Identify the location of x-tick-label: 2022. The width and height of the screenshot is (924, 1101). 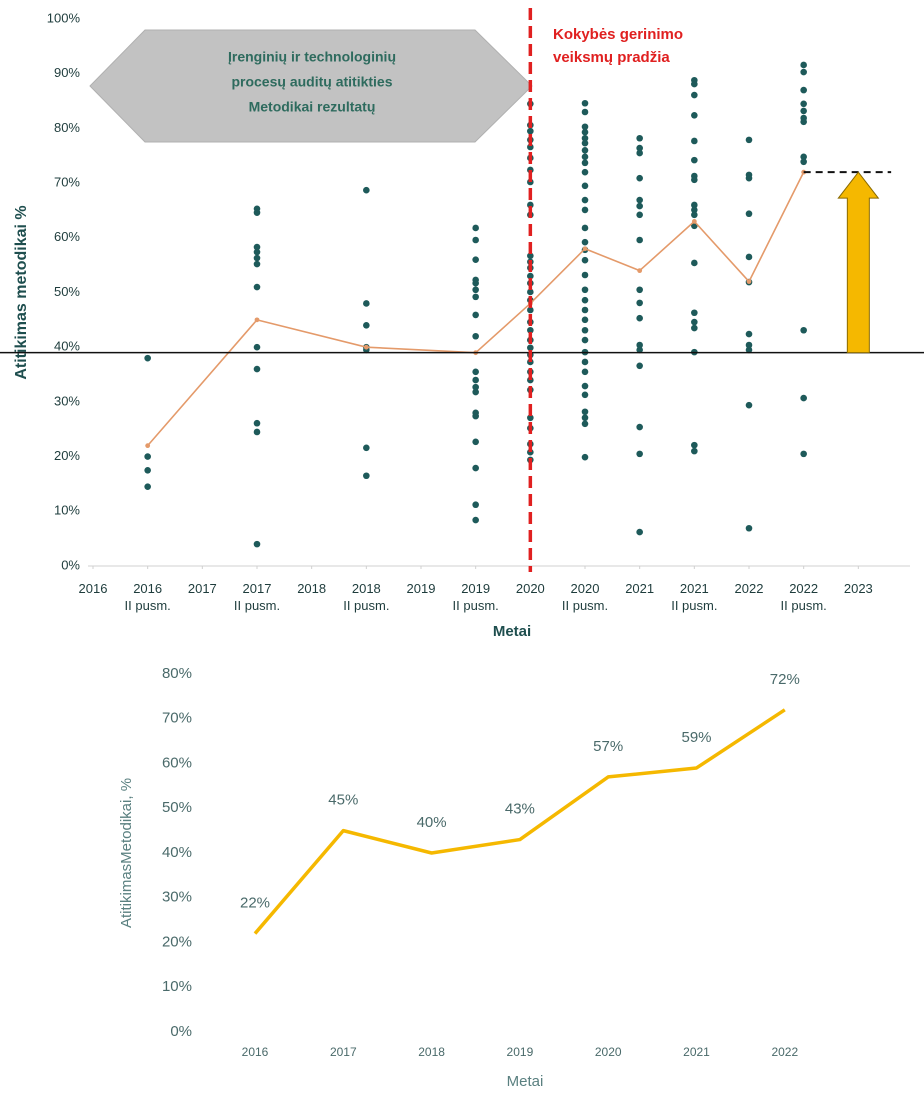
(784, 1052).